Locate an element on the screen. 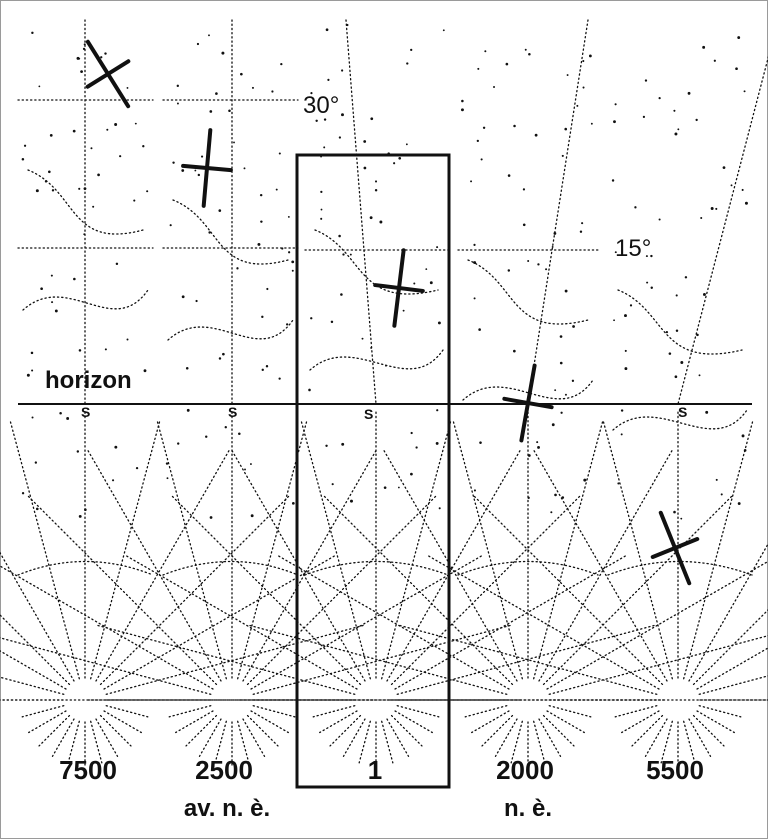  year-label-1: 1 is located at coordinates (375, 770).